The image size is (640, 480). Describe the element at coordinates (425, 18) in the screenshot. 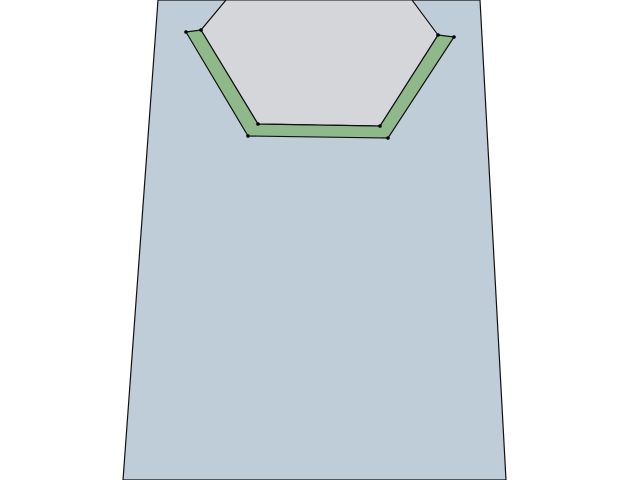

I see `hole-edge-right` at that location.